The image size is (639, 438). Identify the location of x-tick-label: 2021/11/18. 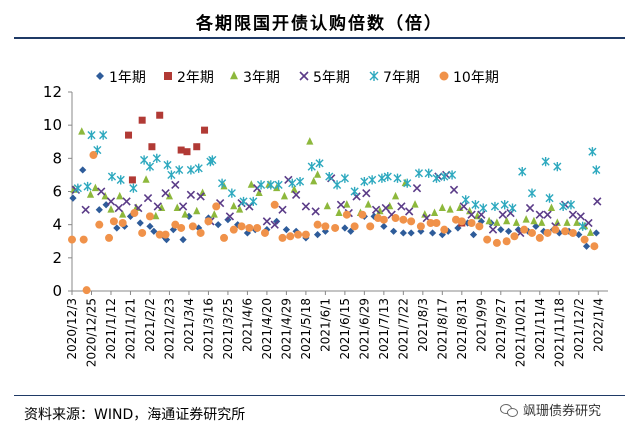
(559, 332).